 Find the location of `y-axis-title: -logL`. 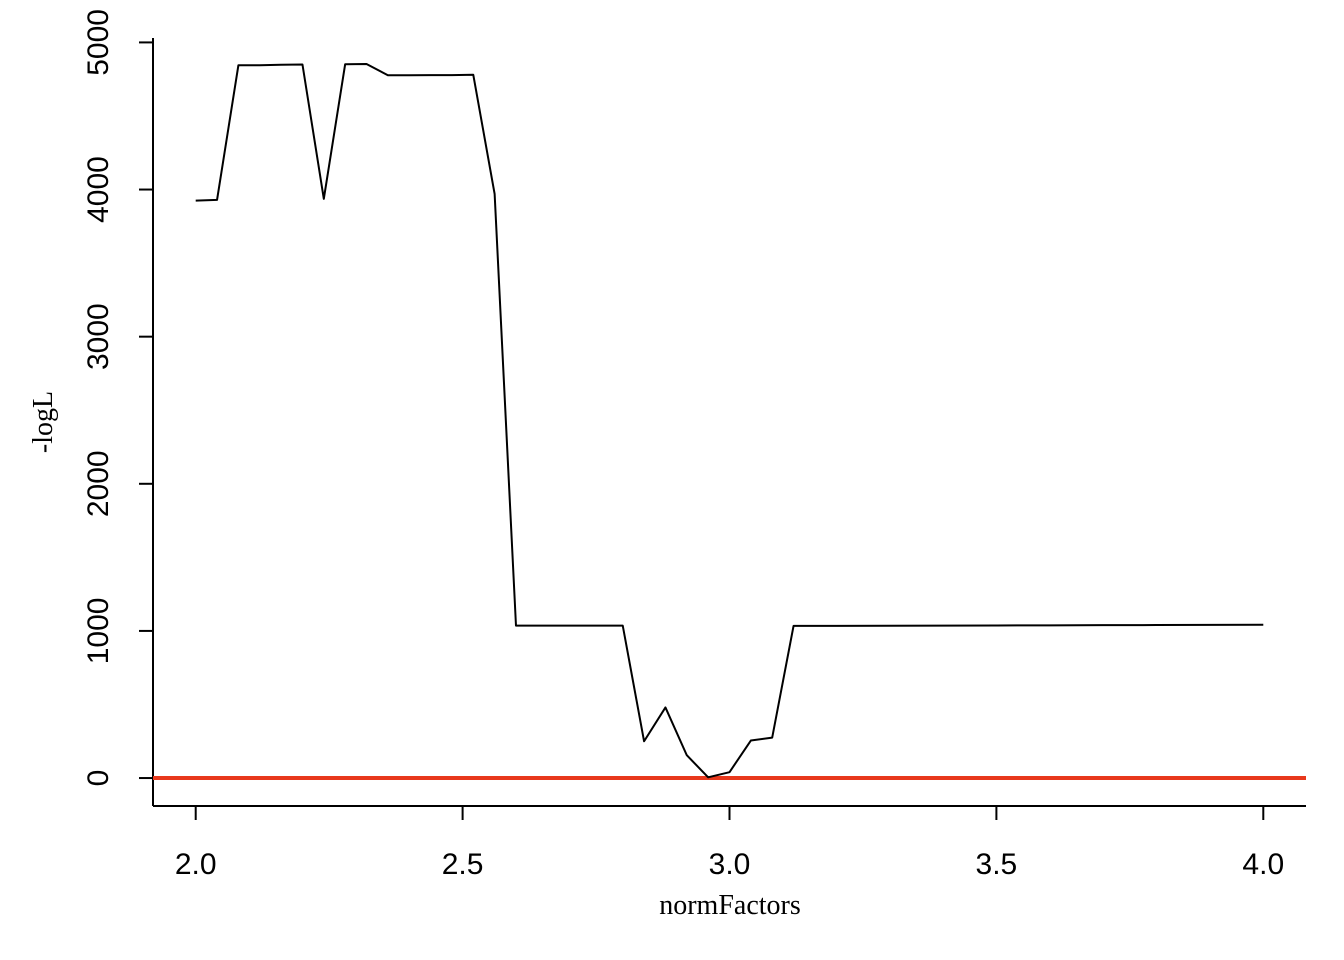

y-axis-title: -logL is located at coordinates (43, 422).